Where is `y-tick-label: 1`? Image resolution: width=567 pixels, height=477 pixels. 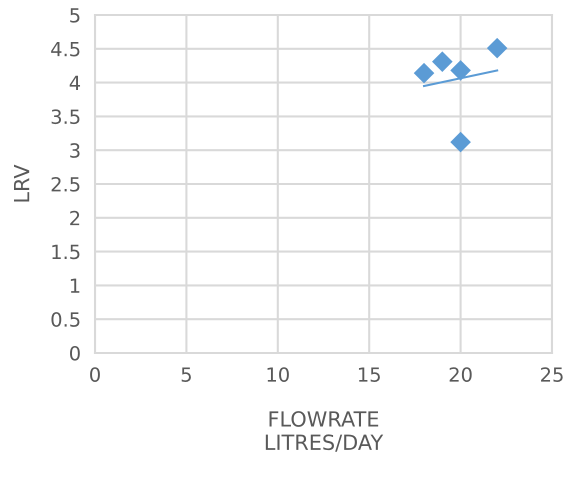
y-tick-label: 1 is located at coordinates (75, 285).